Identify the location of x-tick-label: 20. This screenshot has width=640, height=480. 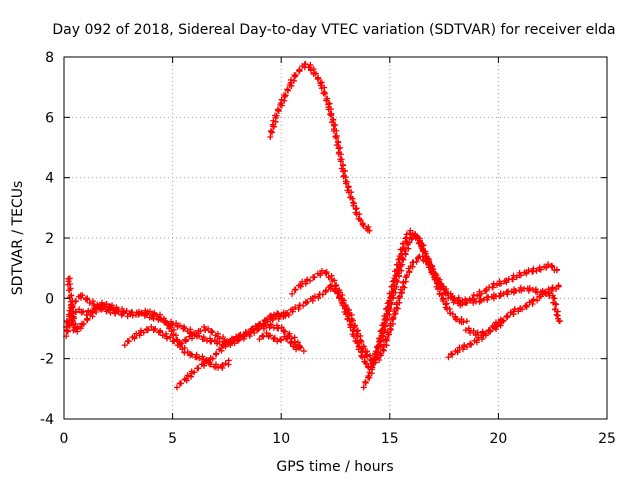
(498, 439).